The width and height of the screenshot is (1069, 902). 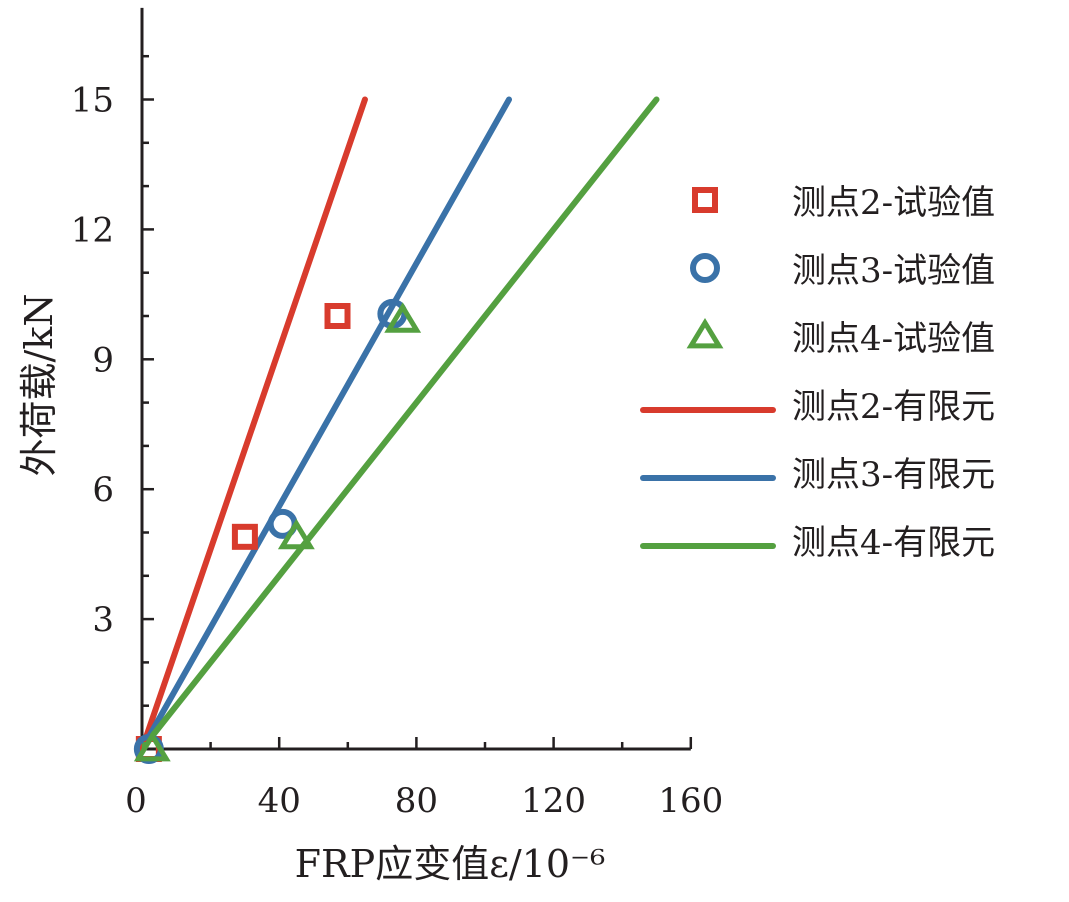 I want to click on y-tick-label: 3, so click(x=103, y=620).